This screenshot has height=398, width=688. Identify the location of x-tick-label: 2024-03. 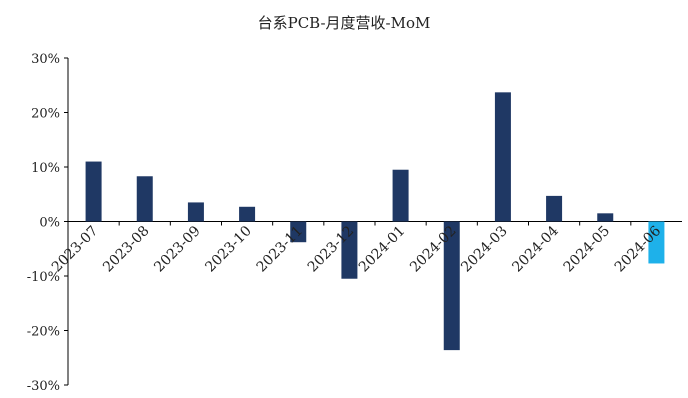
(484, 249).